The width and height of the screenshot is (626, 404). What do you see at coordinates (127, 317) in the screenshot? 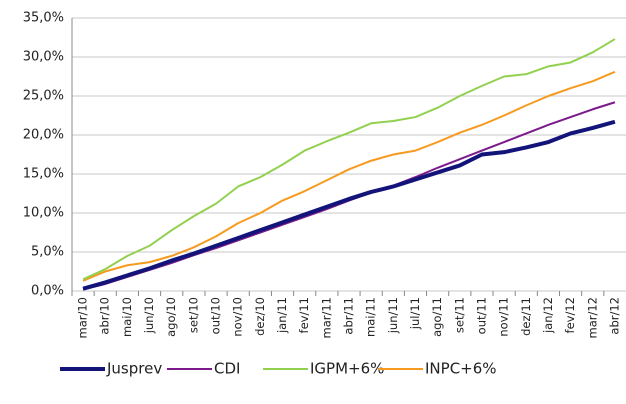
I see `x-tick-label: mai/10` at bounding box center [127, 317].